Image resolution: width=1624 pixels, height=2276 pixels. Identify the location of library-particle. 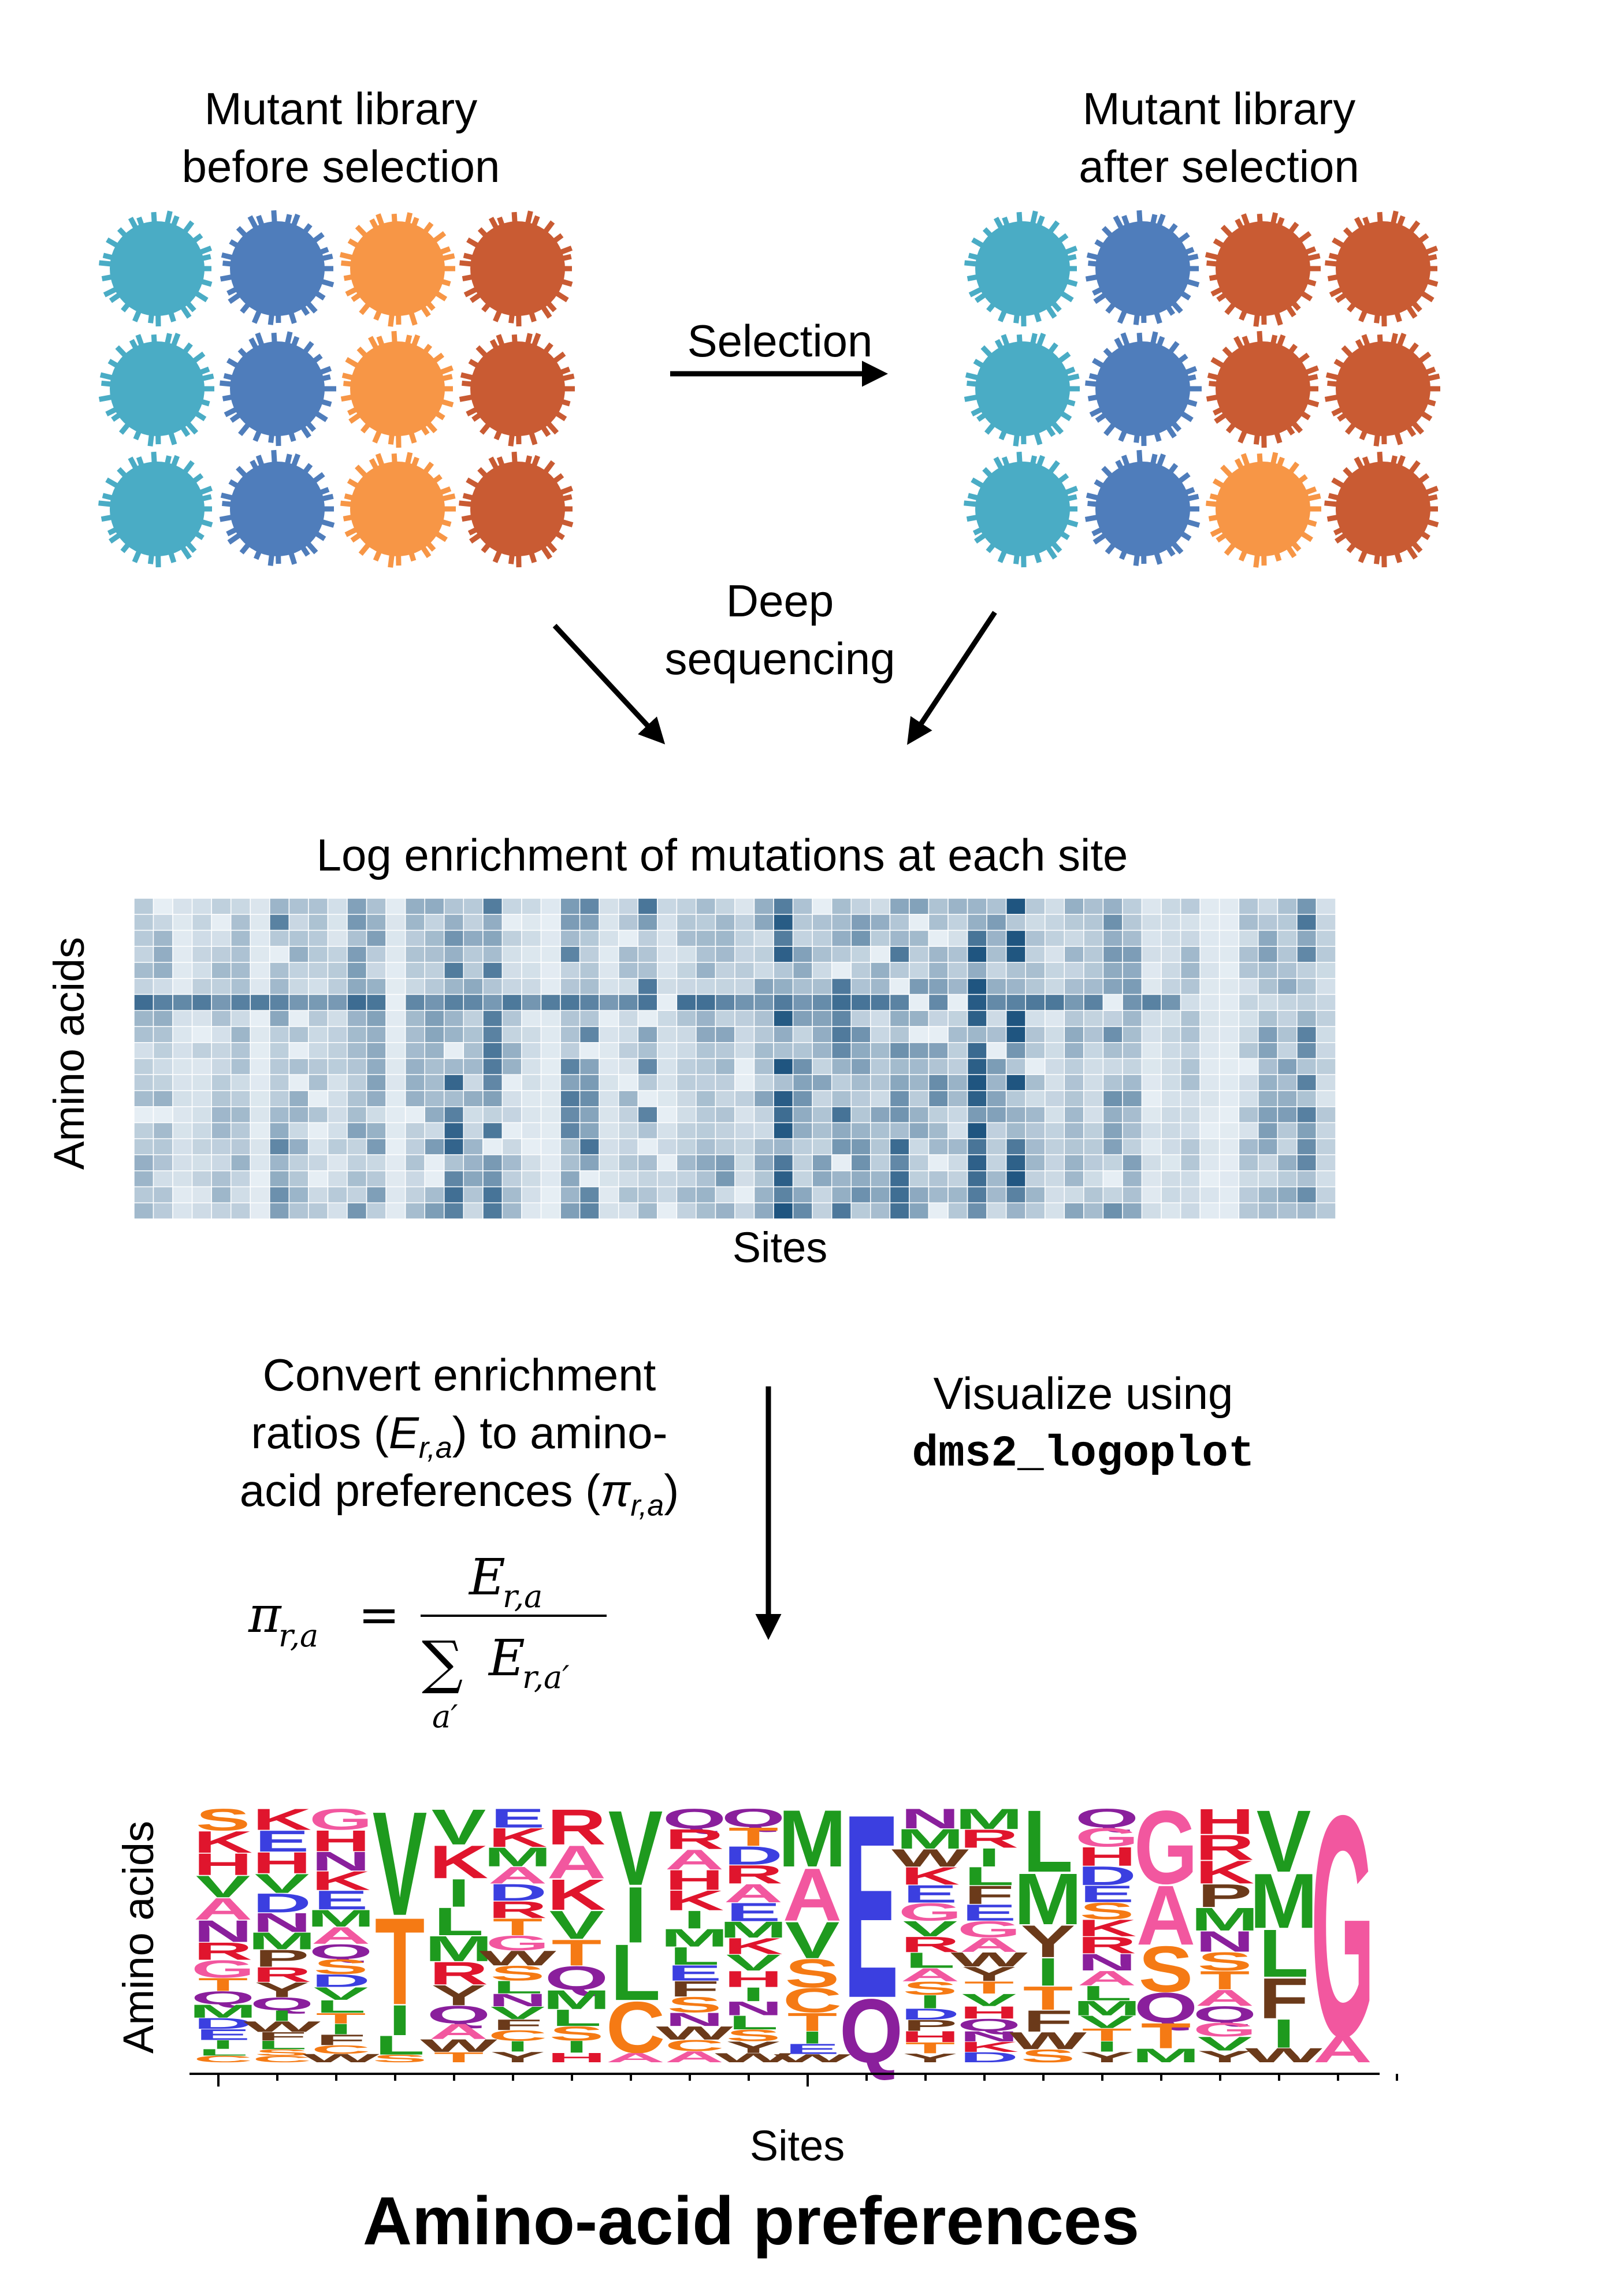
(516, 268).